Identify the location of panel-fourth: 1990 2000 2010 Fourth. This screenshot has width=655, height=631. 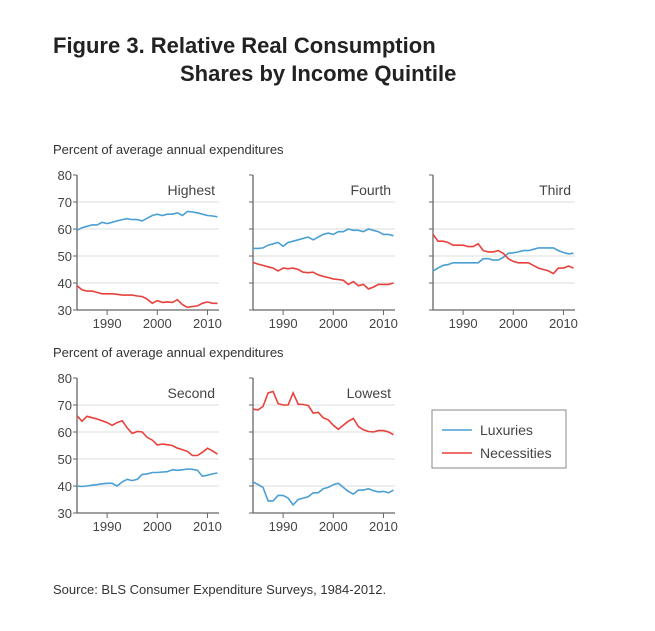
(323, 252).